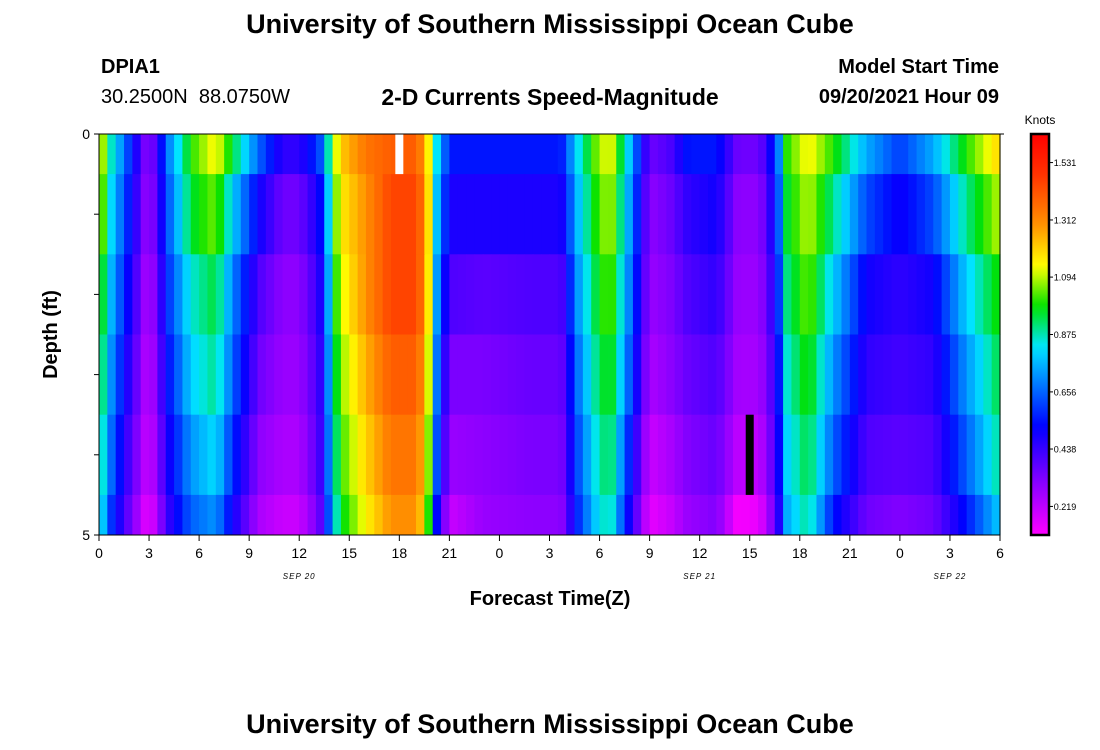 This screenshot has width=1100, height=750. What do you see at coordinates (550, 599) in the screenshot?
I see `x-axis-label: Forecast Time(Z)` at bounding box center [550, 599].